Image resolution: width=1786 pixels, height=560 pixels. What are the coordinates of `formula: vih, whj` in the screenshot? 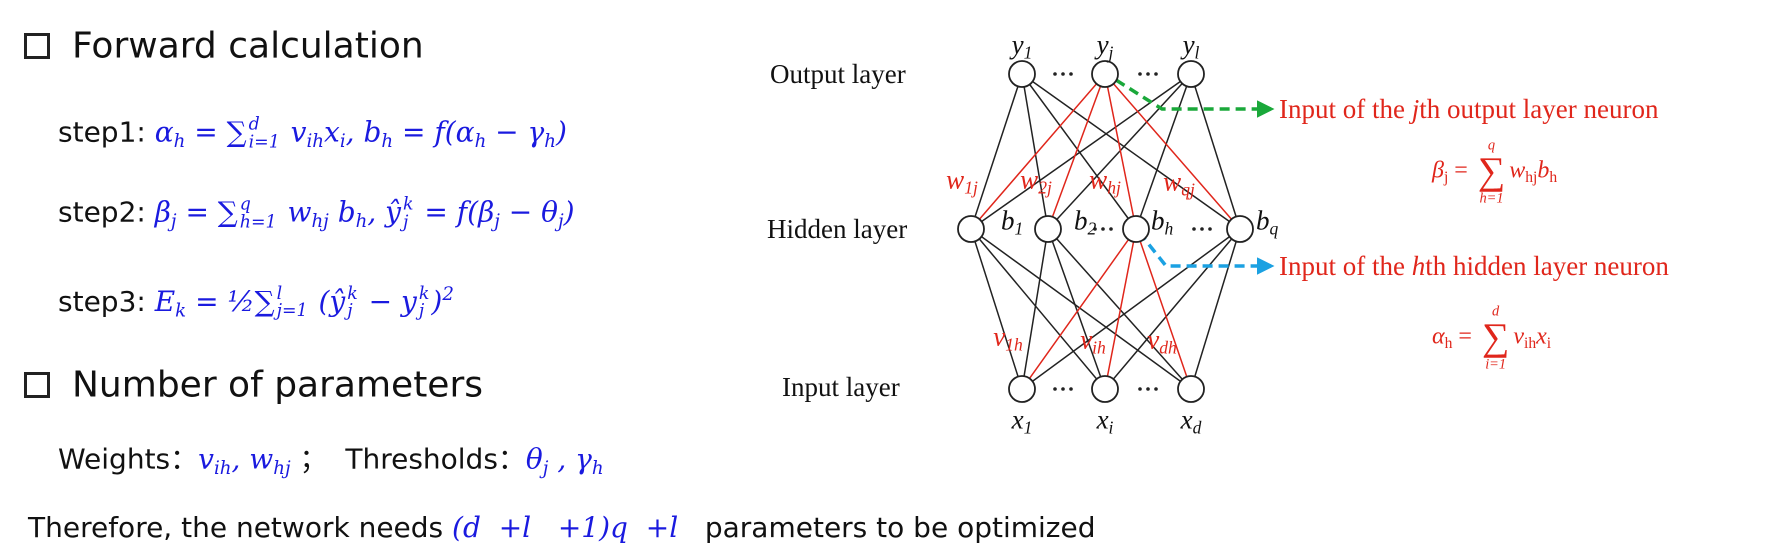 It's located at (244, 460).